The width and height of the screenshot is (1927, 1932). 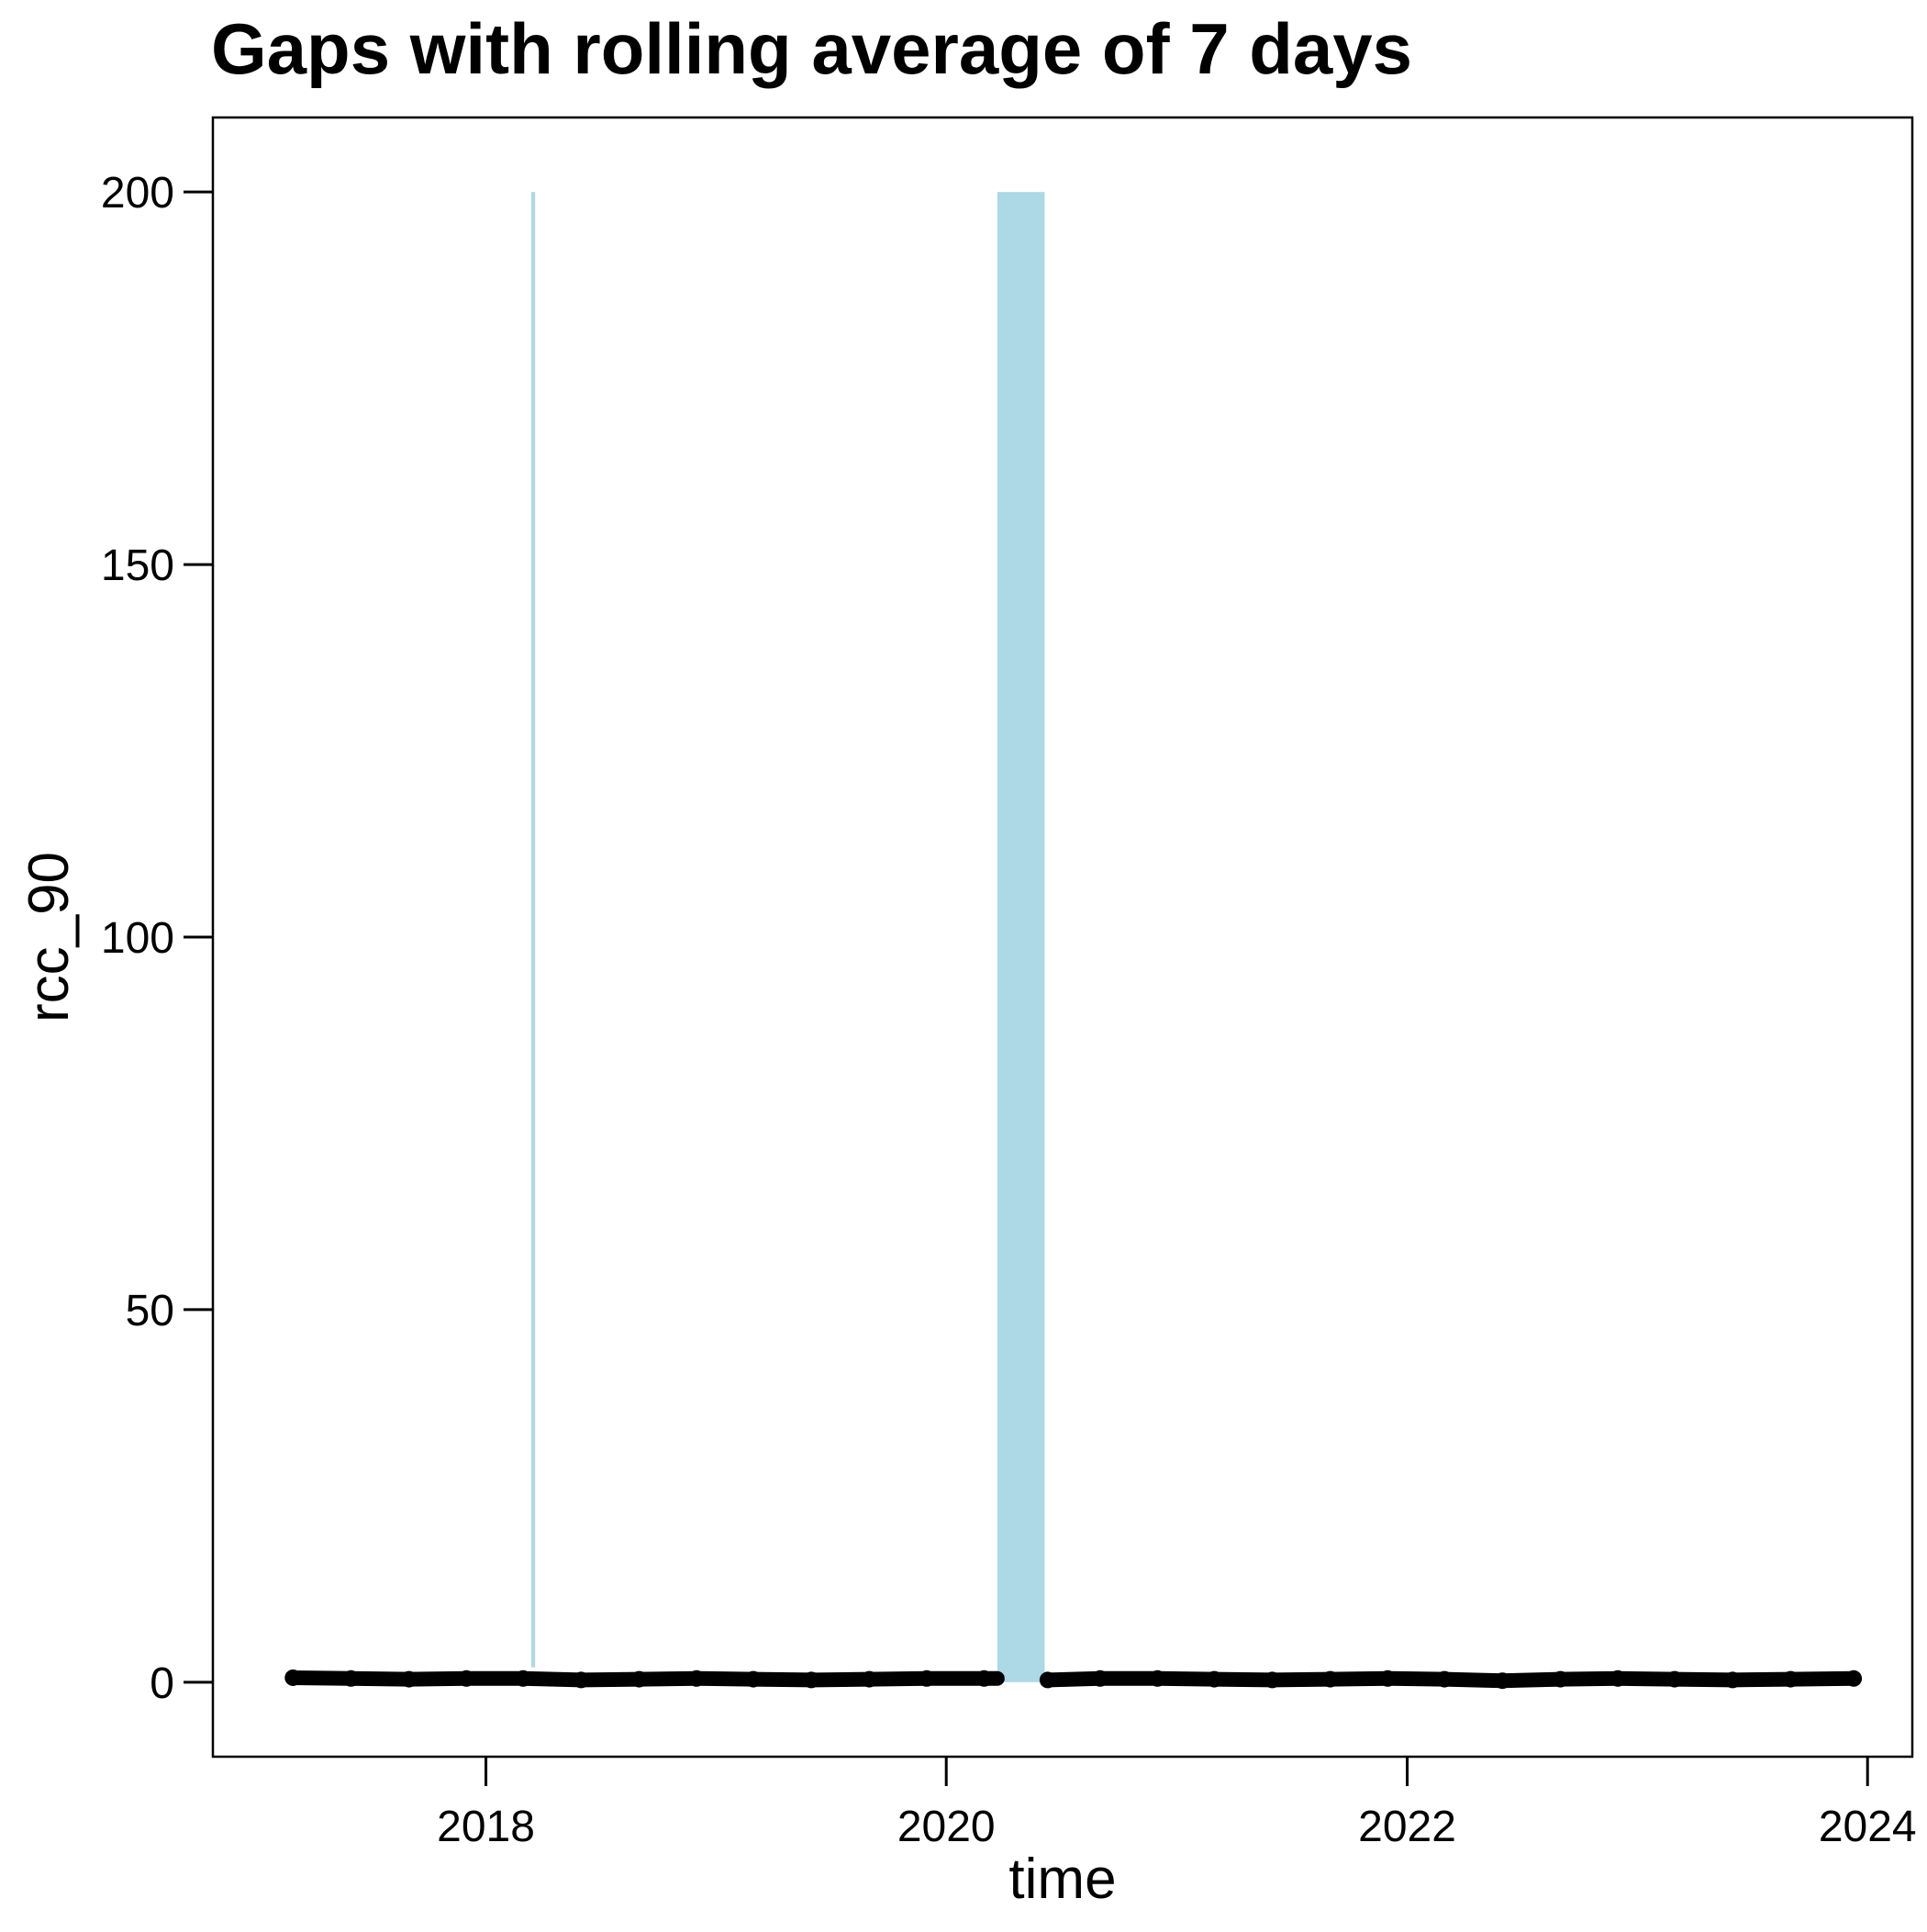 I want to click on y-axis-label: rcc_90, so click(x=49, y=937).